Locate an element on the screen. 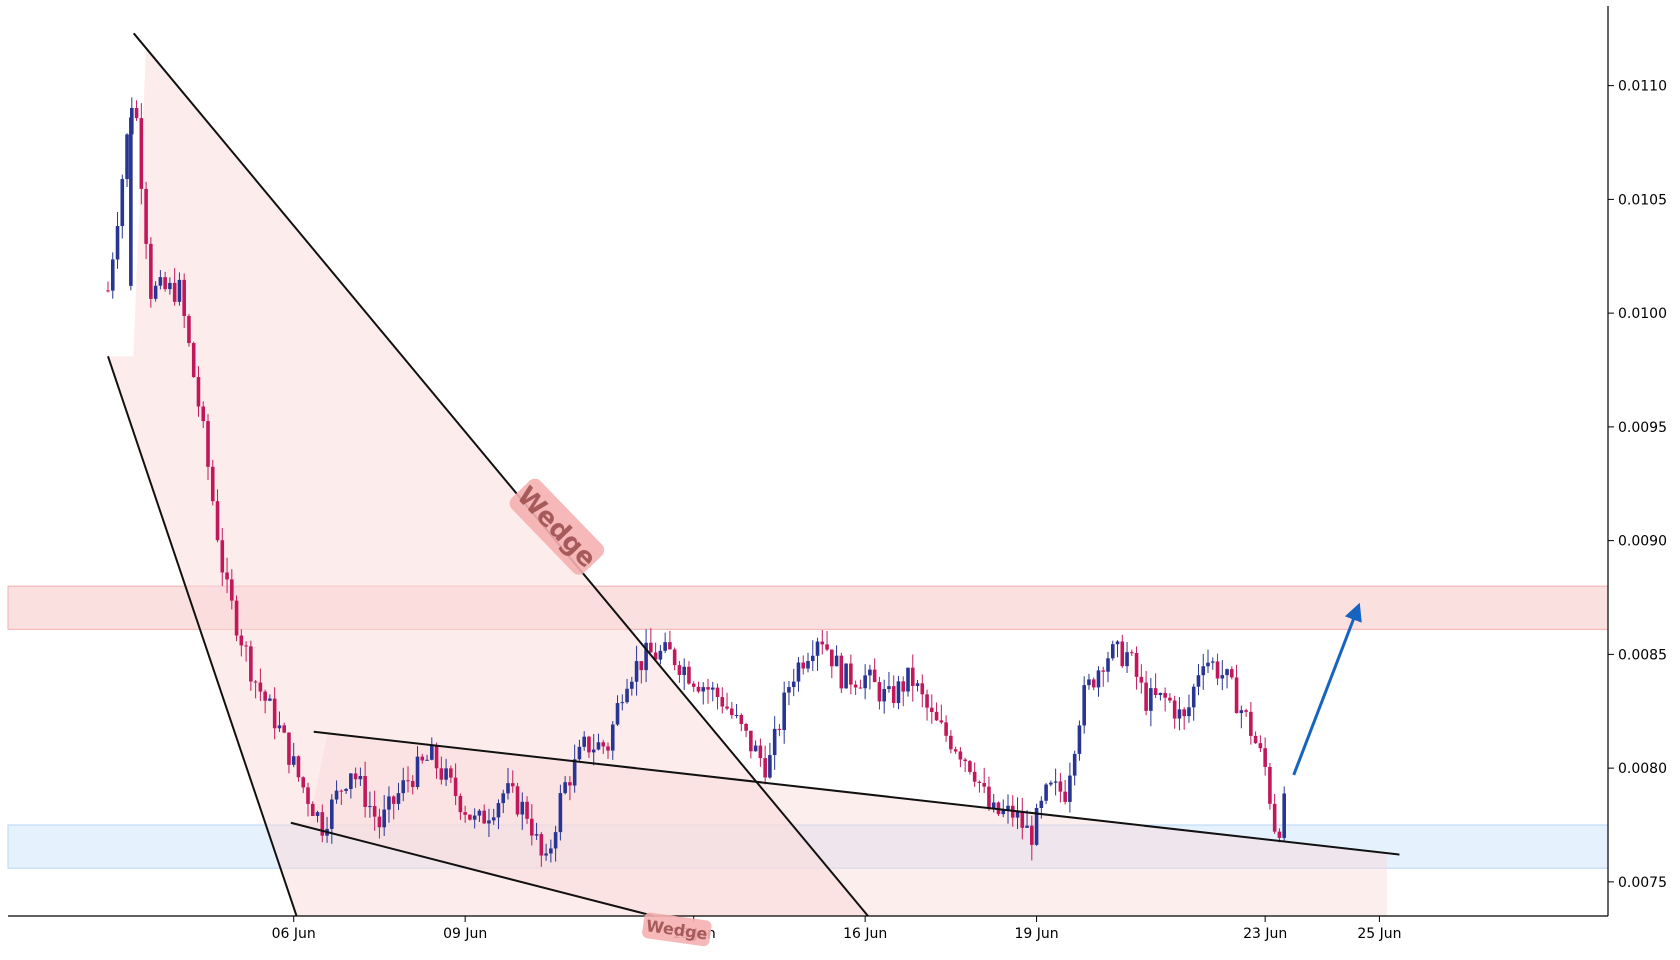  y-tick-label: 0.0090 is located at coordinates (1642, 542).